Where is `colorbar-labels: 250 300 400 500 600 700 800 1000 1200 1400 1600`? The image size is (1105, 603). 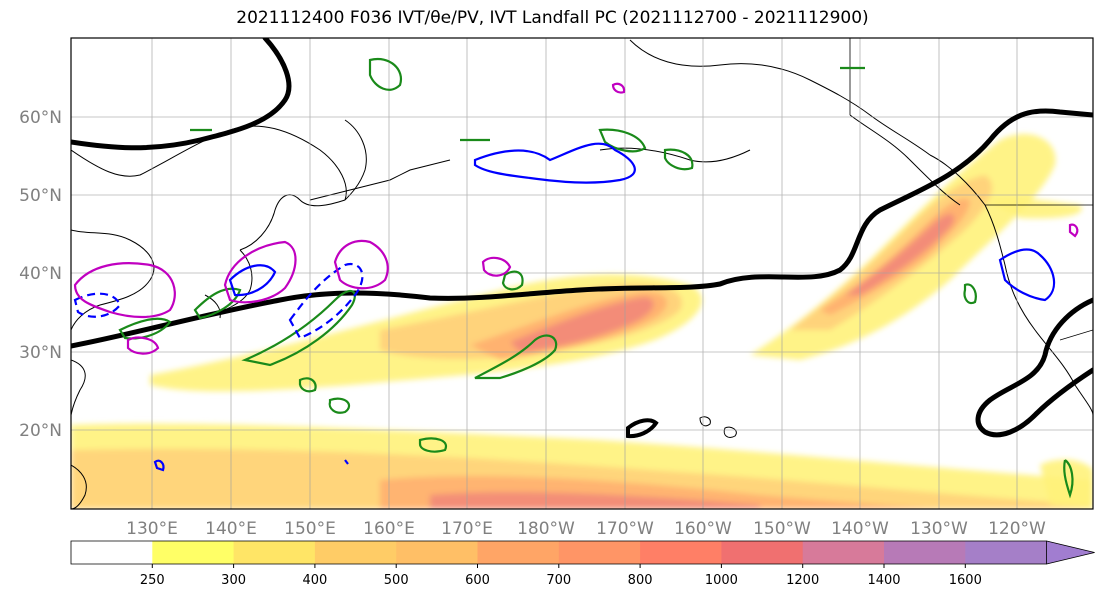 colorbar-labels: 250 300 400 500 600 700 800 1000 1200 1400 1600 is located at coordinates (561, 576).